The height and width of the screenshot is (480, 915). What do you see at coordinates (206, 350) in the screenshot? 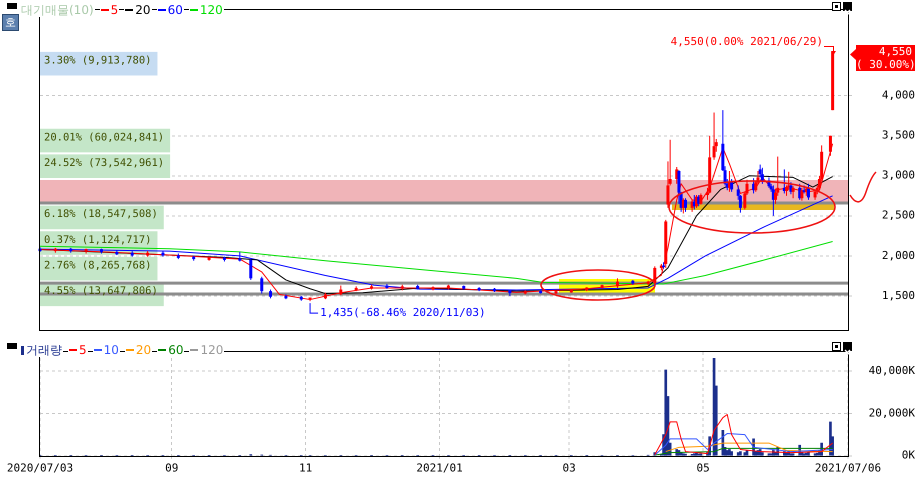
I see `annotation: 120` at bounding box center [206, 350].